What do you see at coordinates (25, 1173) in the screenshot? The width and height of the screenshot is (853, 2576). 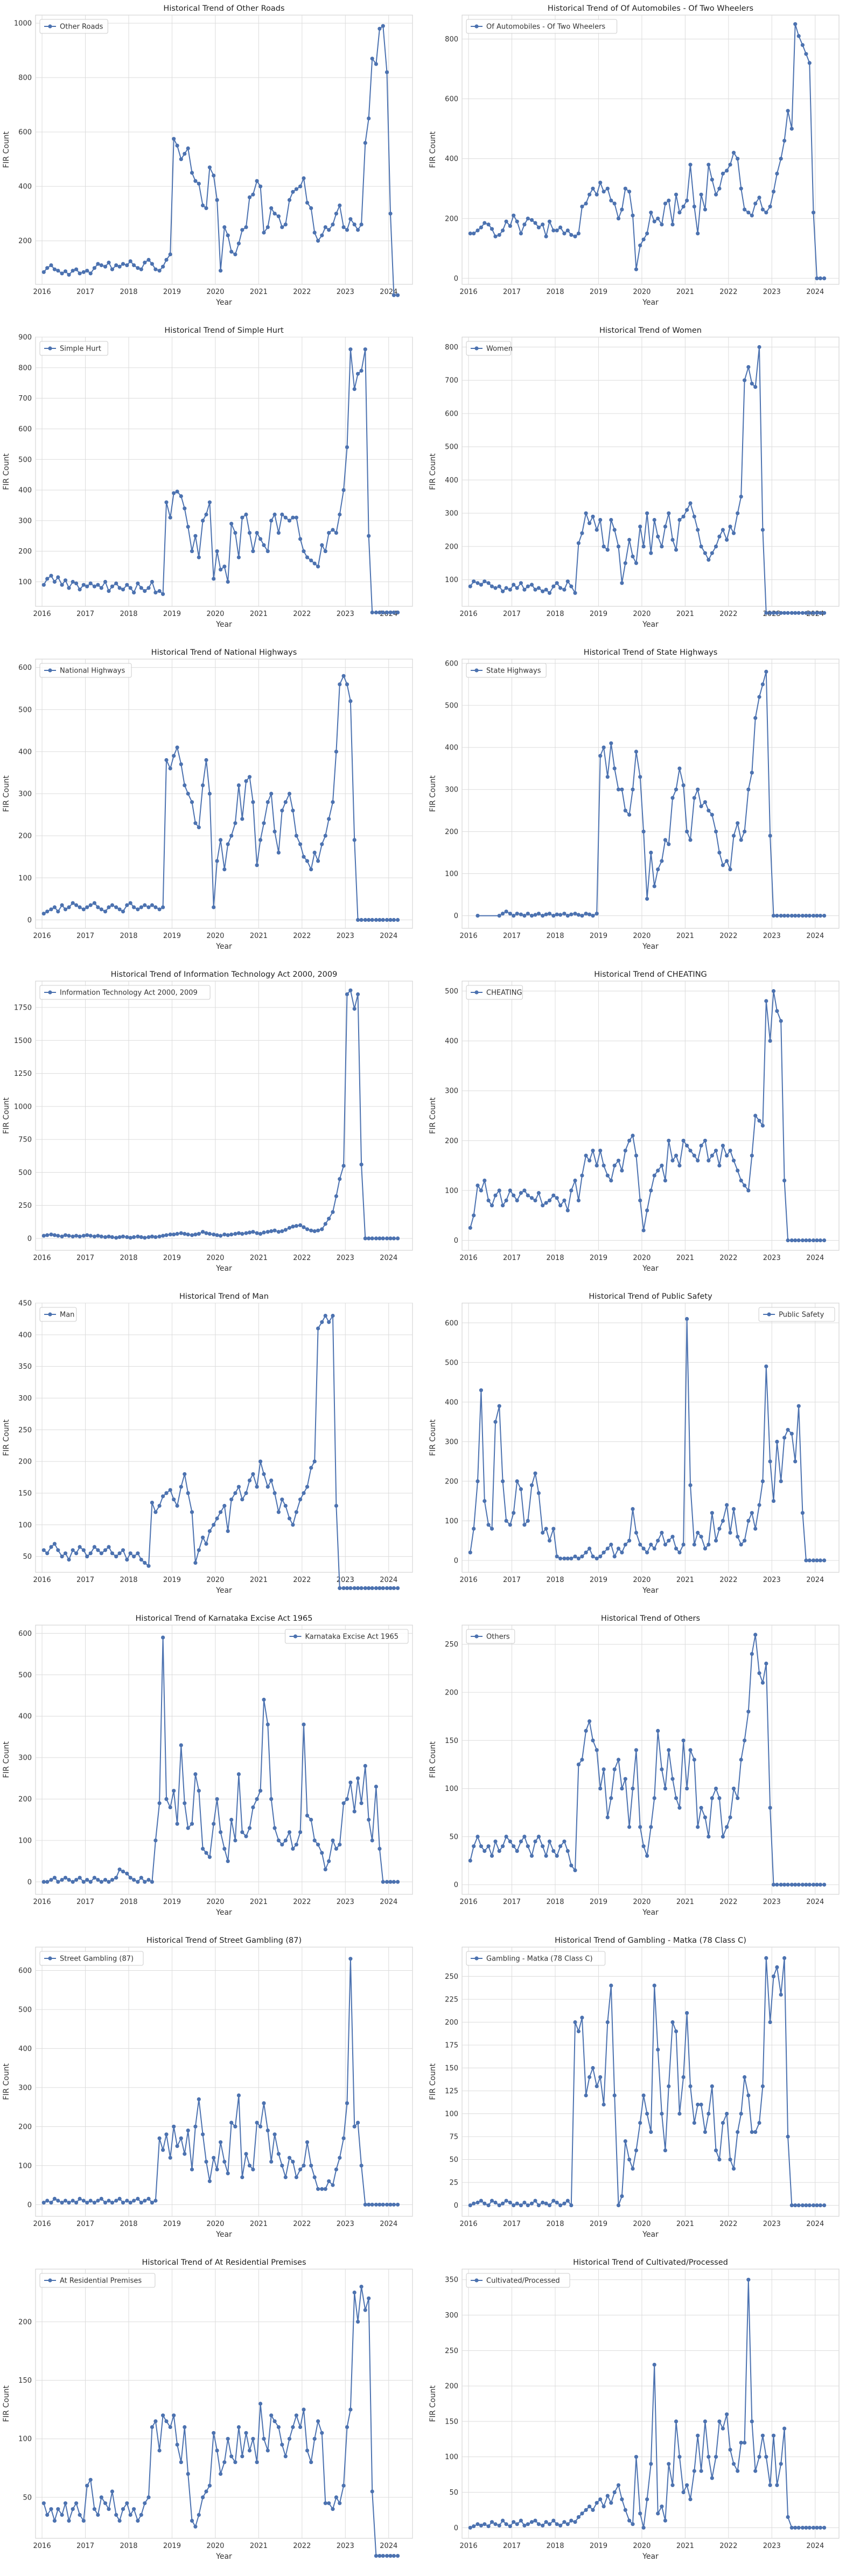 I see `y-tick-label: 500` at bounding box center [25, 1173].